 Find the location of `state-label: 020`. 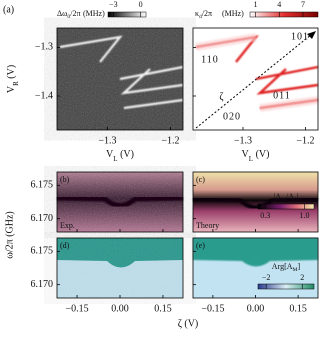

state-label: 020 is located at coordinates (232, 116).